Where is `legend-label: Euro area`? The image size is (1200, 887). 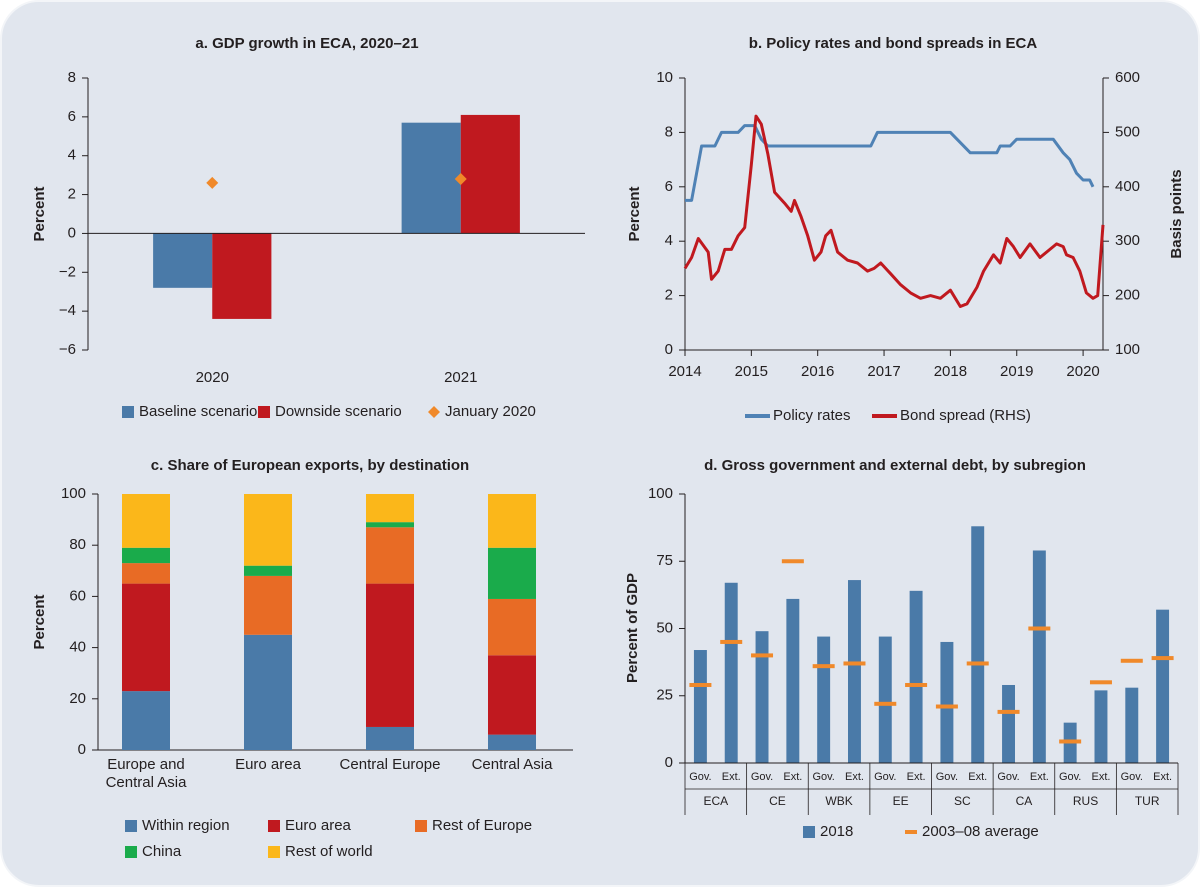 legend-label: Euro area is located at coordinates (318, 825).